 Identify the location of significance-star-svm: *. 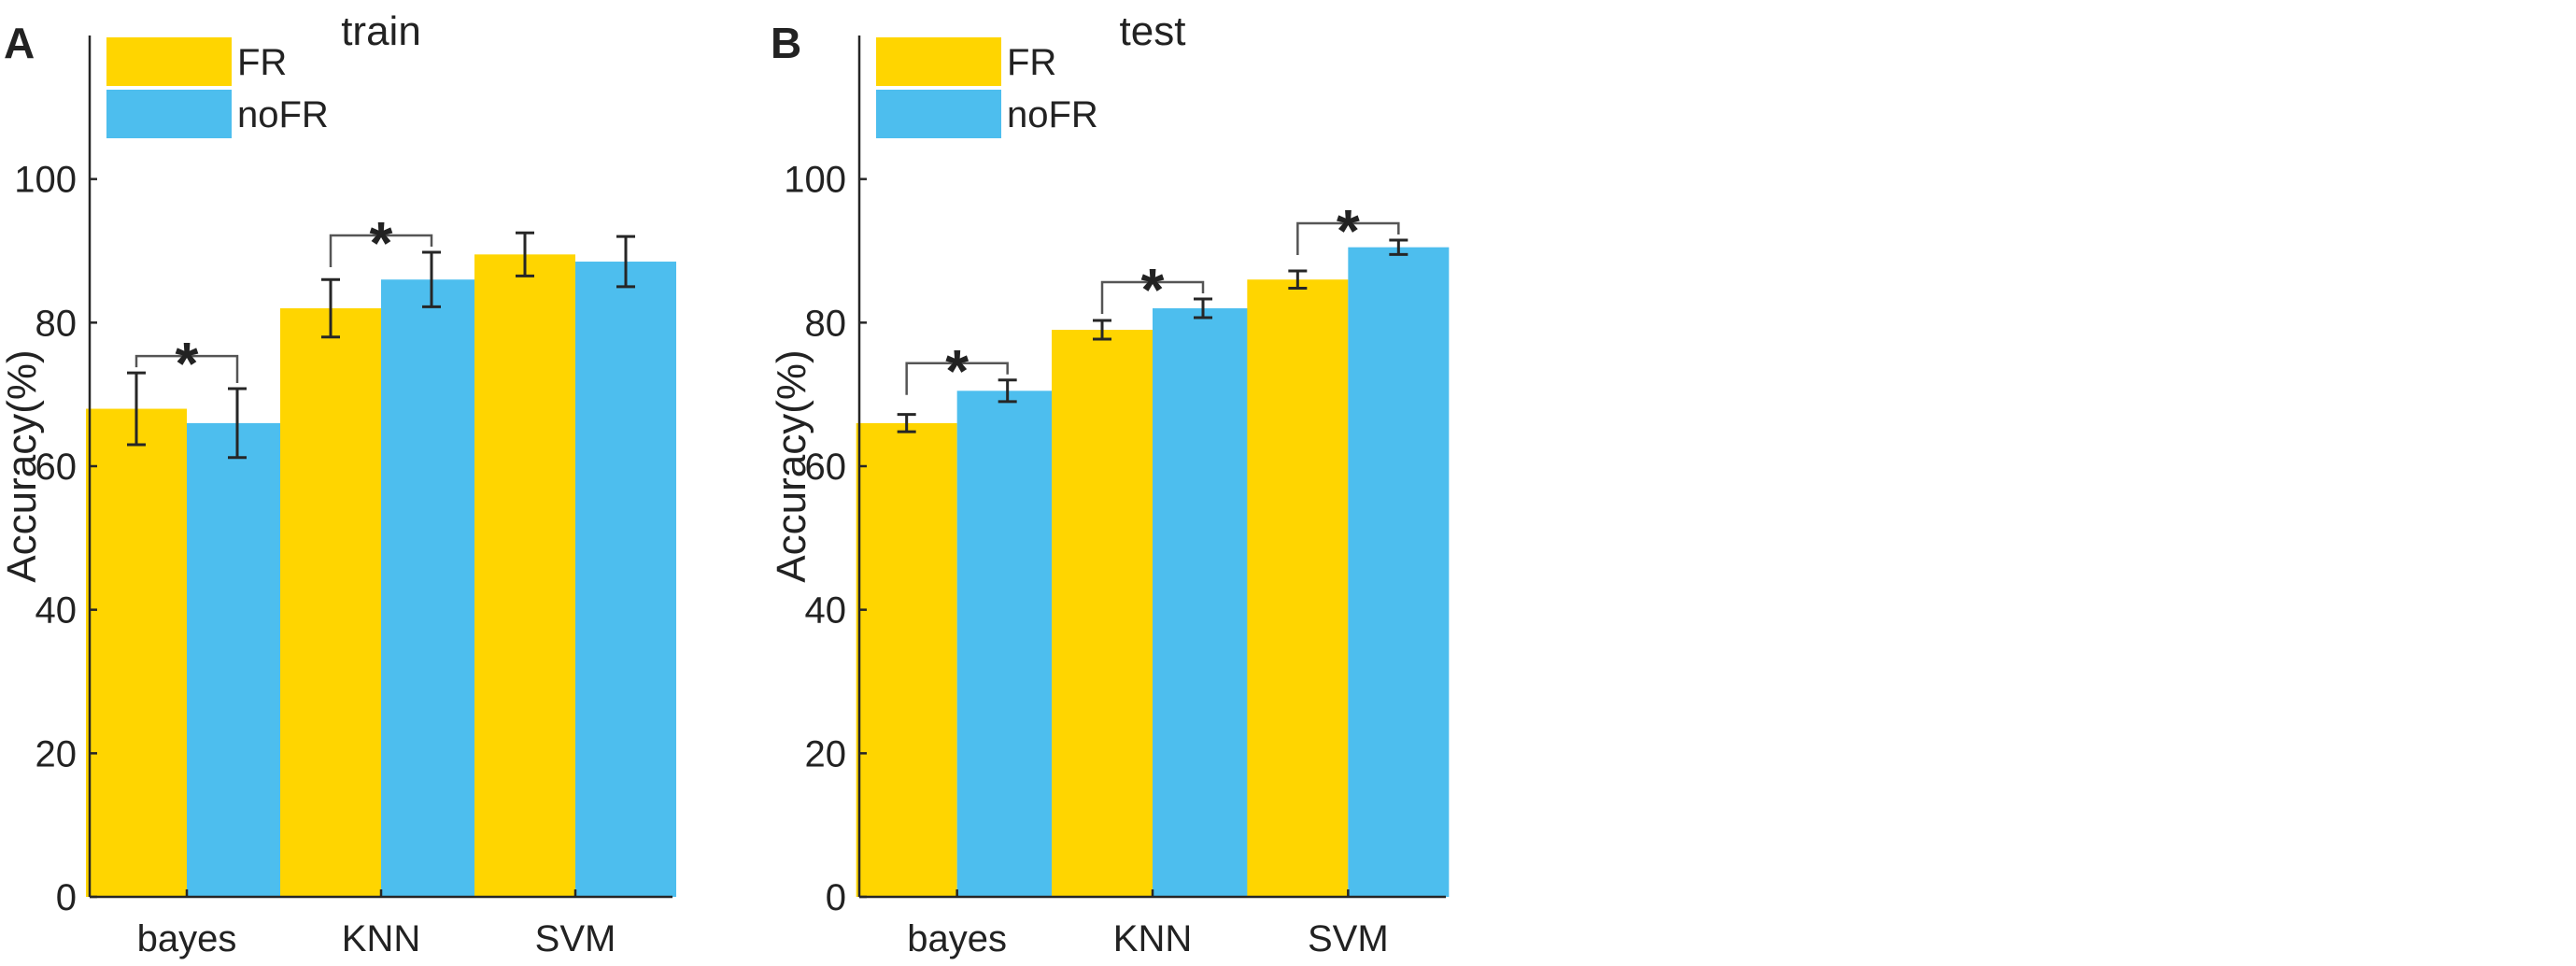
(1348, 231).